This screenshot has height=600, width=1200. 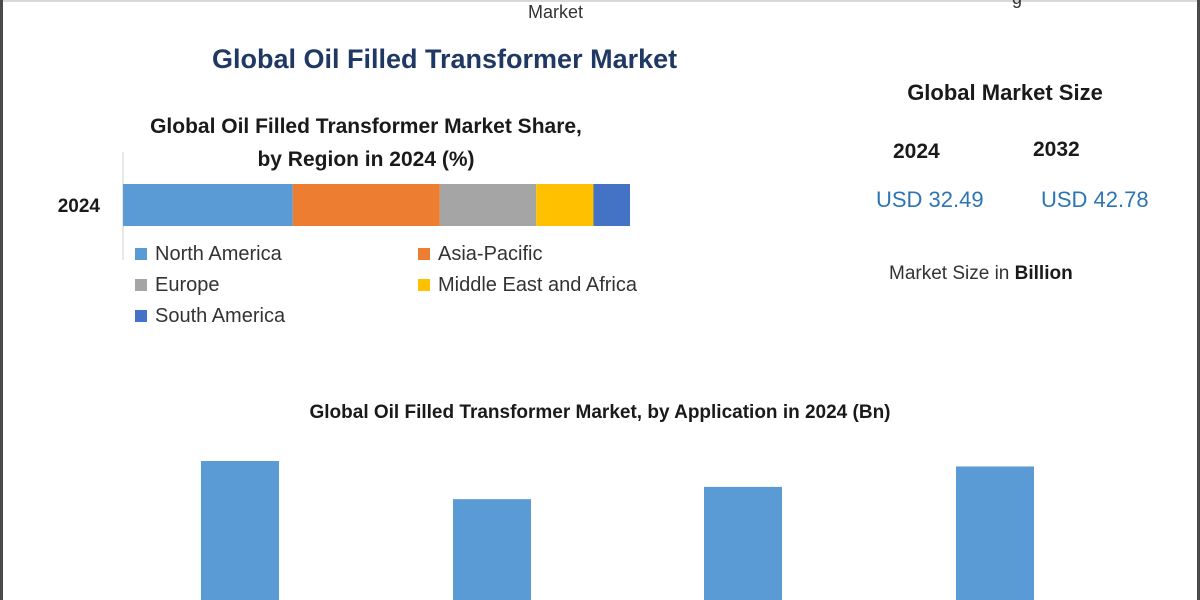 What do you see at coordinates (600, 1) in the screenshot?
I see `frame-top-border` at bounding box center [600, 1].